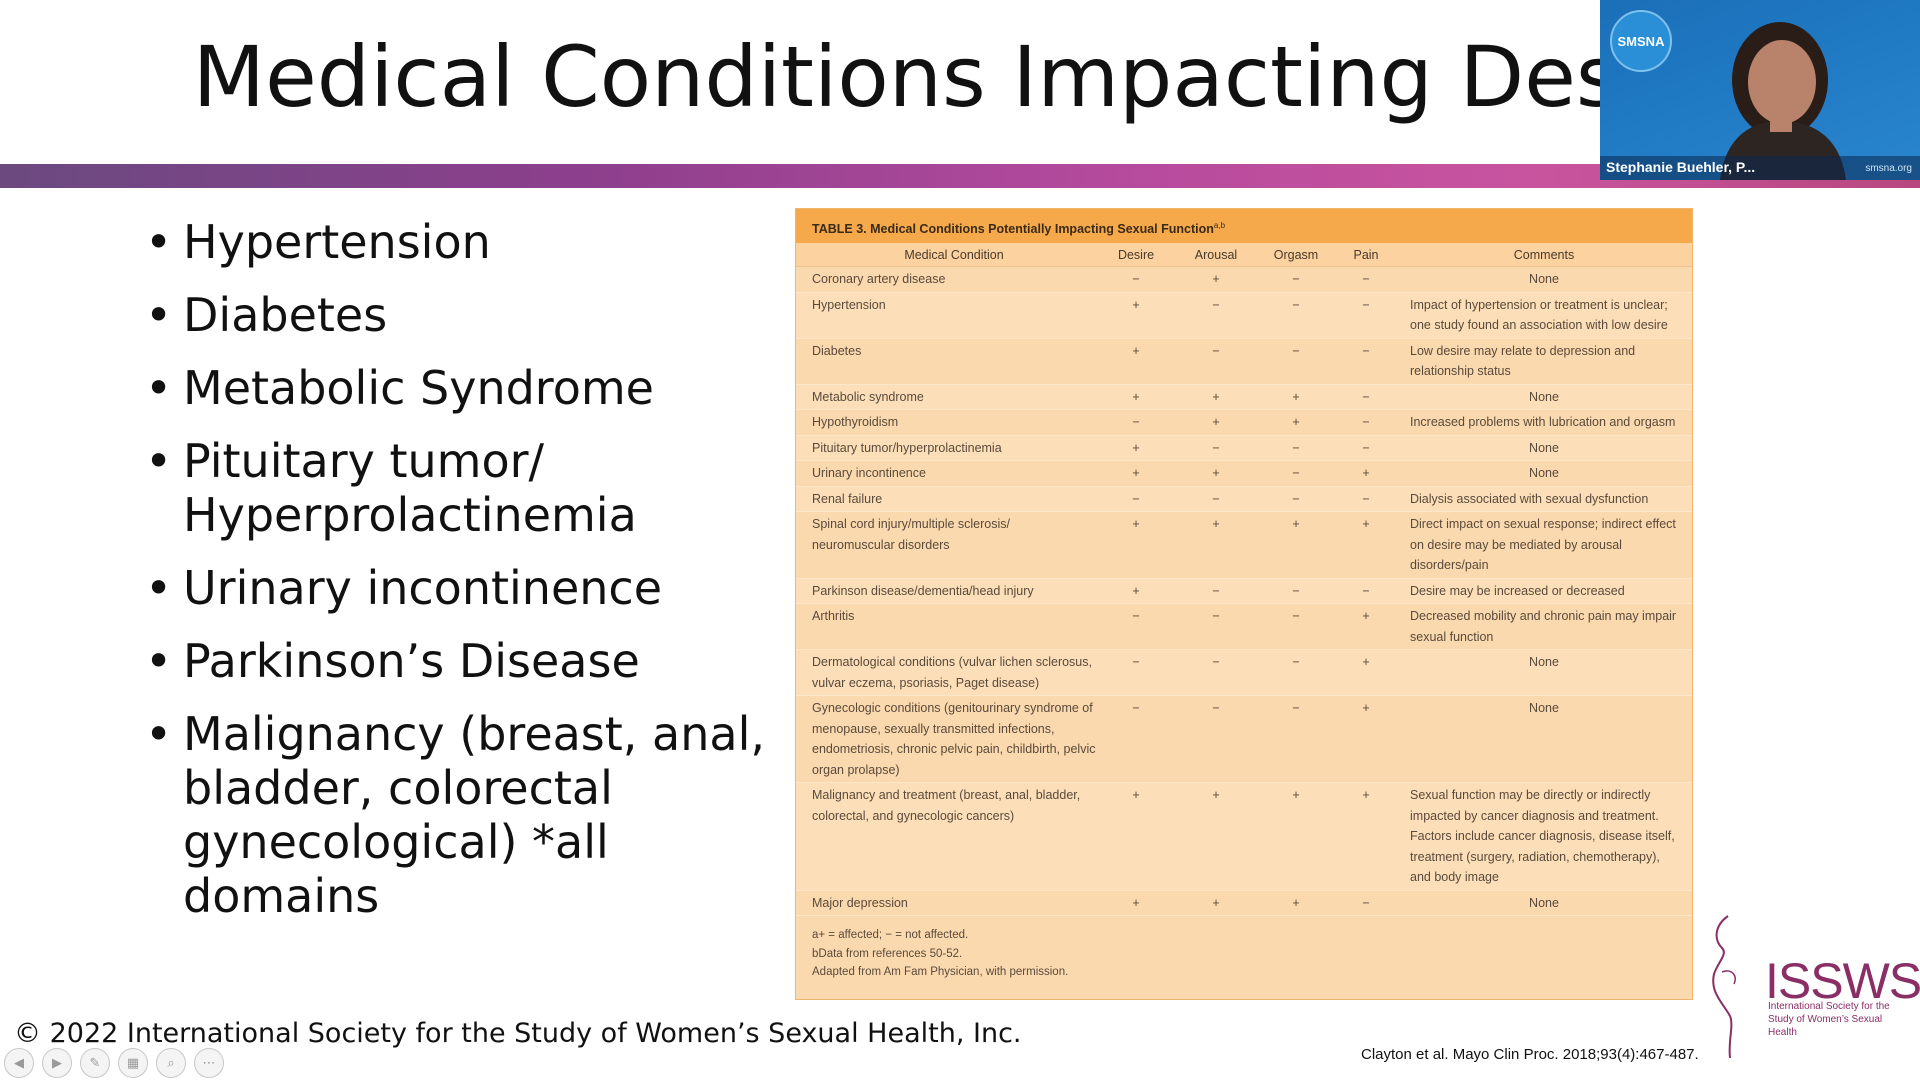 The width and height of the screenshot is (1920, 1080). Describe the element at coordinates (209, 1063) in the screenshot. I see `more-icon: ⋯` at that location.